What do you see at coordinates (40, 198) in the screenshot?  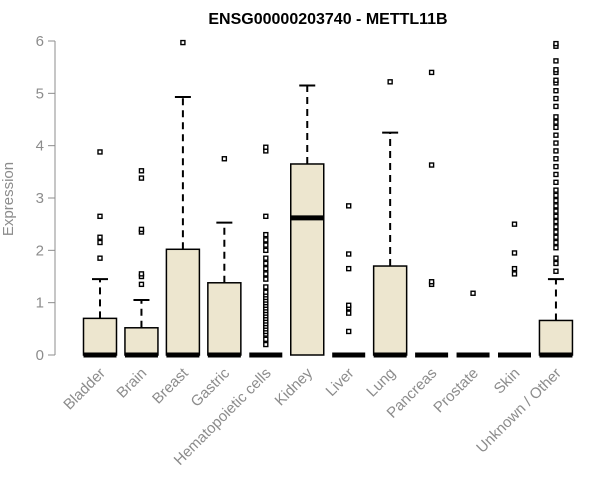 I see `y-tick-label: 3` at bounding box center [40, 198].